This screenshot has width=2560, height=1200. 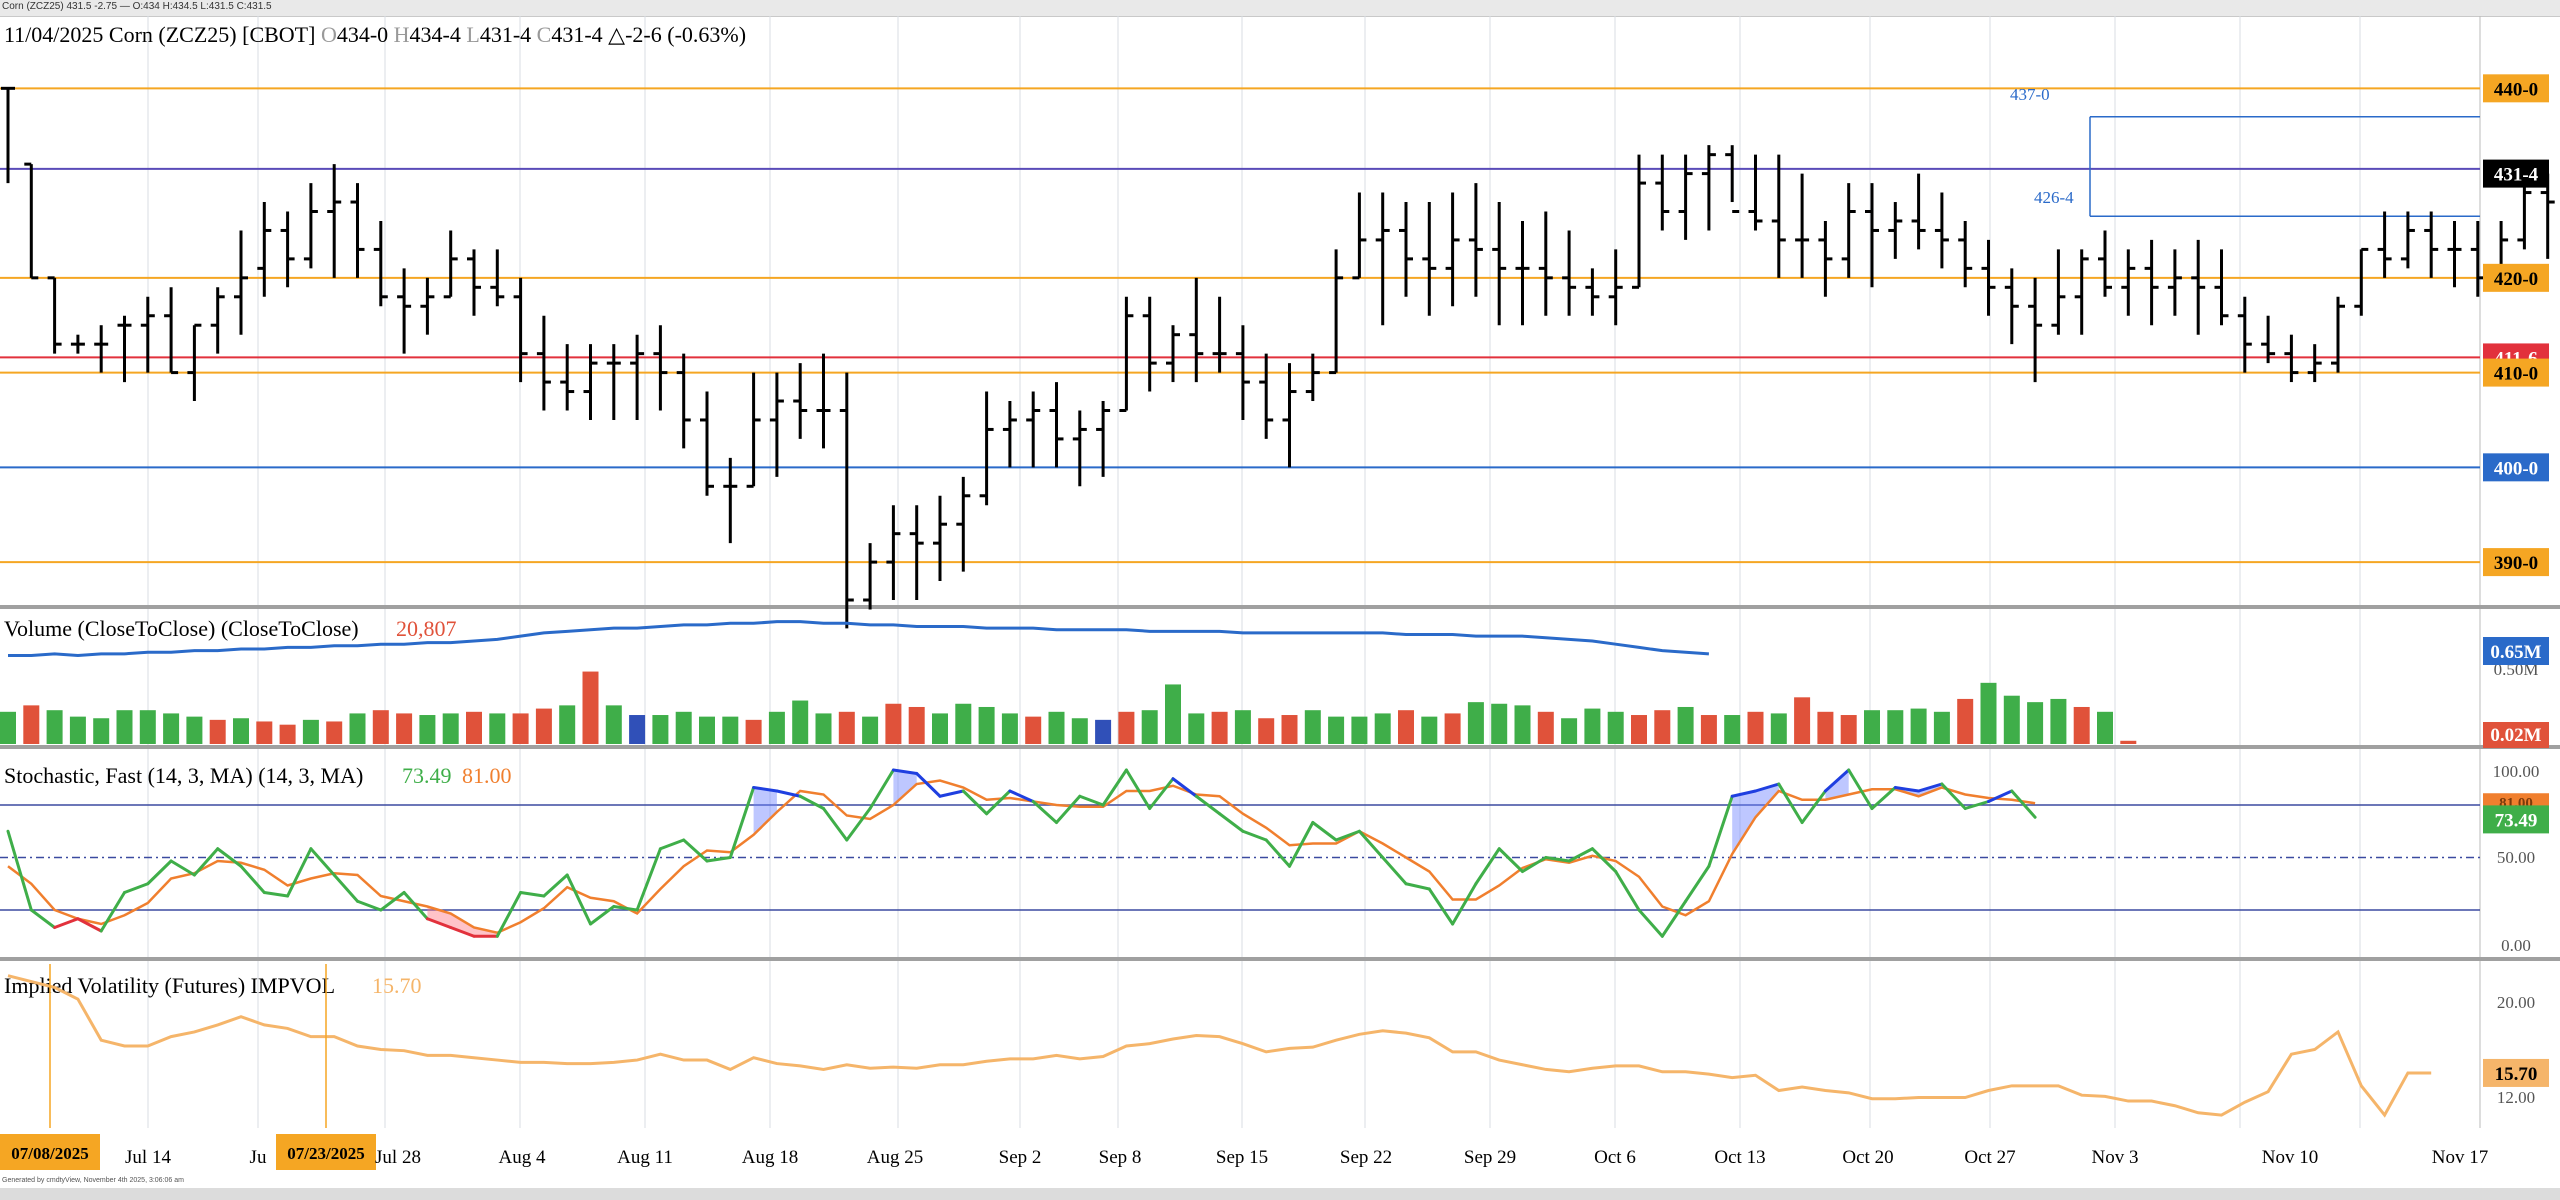 I want to click on x-axis-label: Oct 20, so click(x=1867, y=1157).